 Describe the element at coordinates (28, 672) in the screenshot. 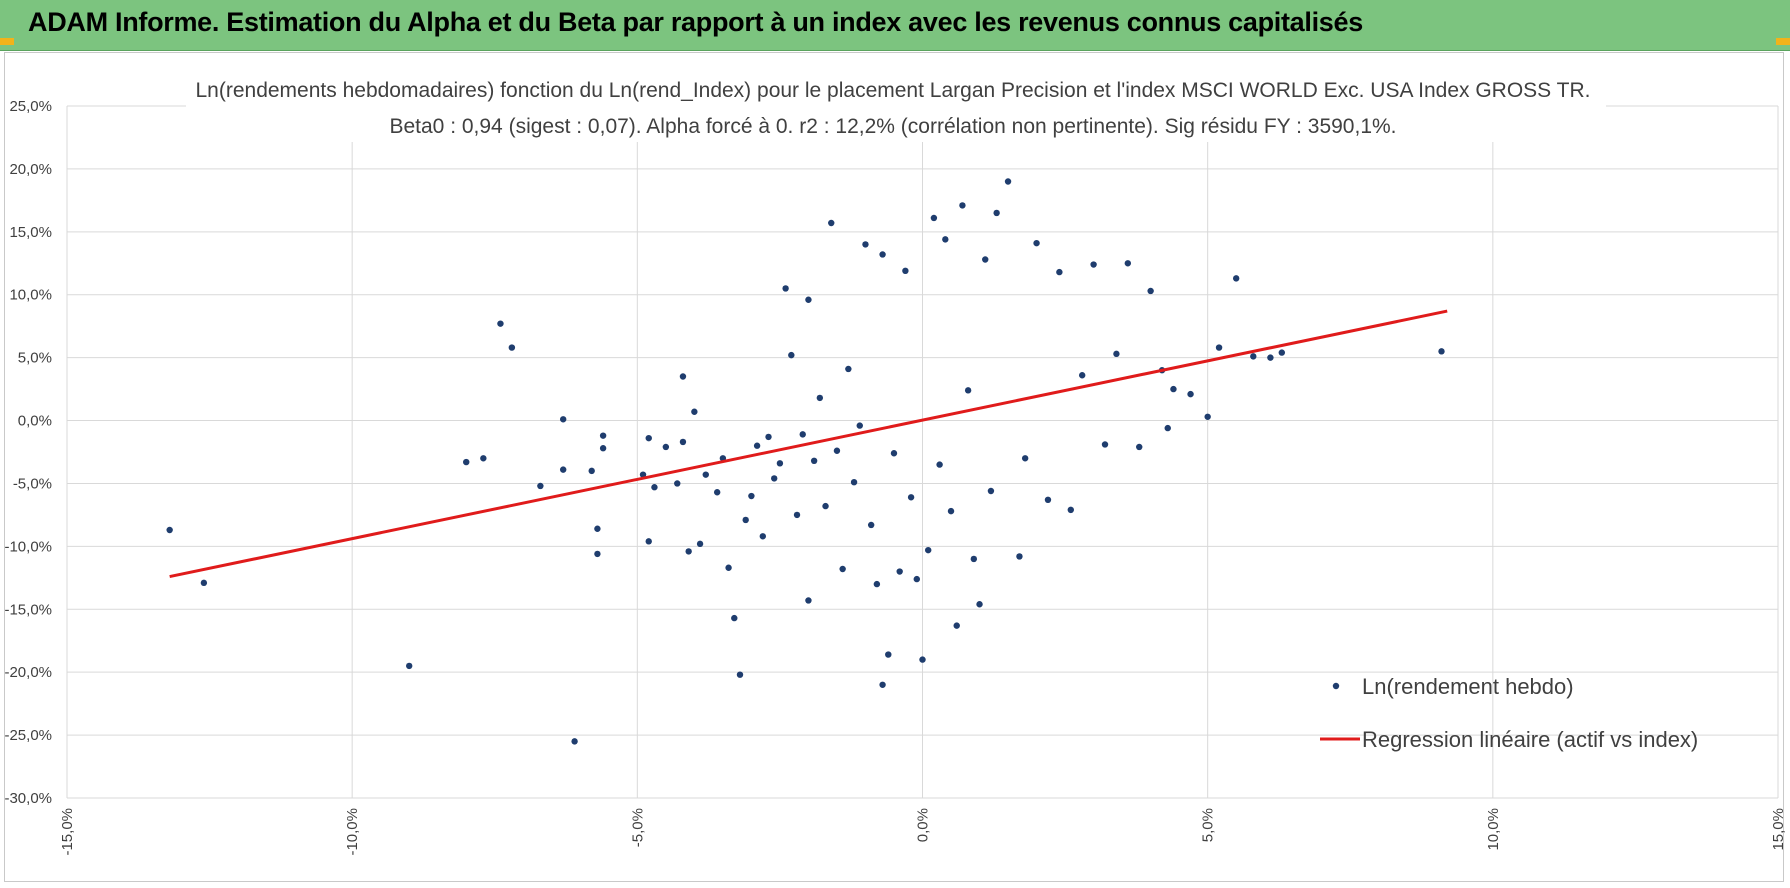

I see `y-tick-label: -20,0%` at that location.